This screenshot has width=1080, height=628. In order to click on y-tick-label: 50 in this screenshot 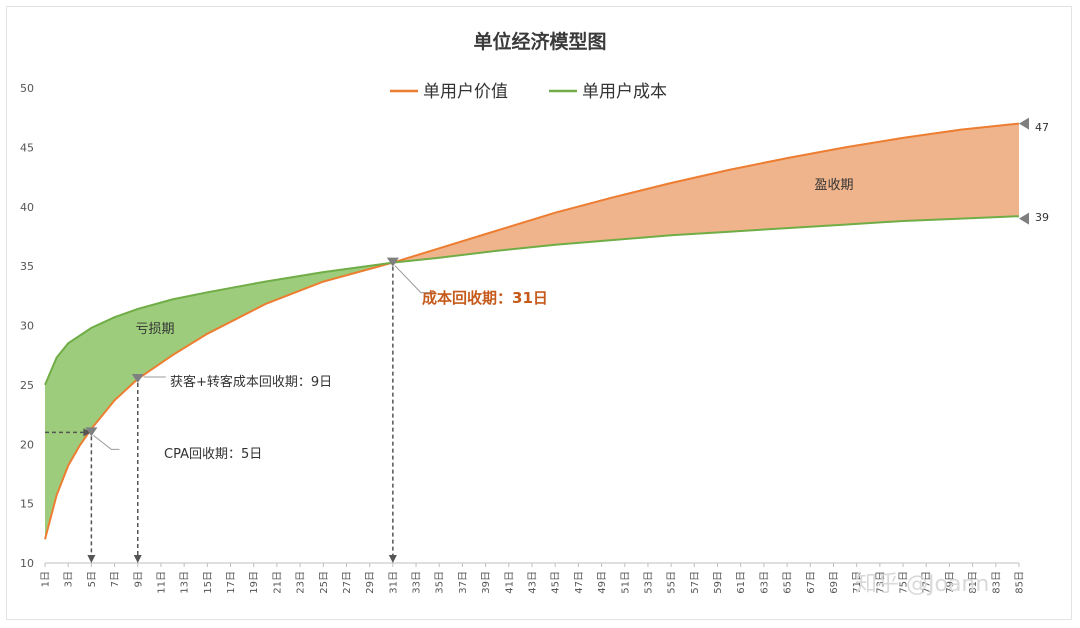, I will do `click(27, 88)`.